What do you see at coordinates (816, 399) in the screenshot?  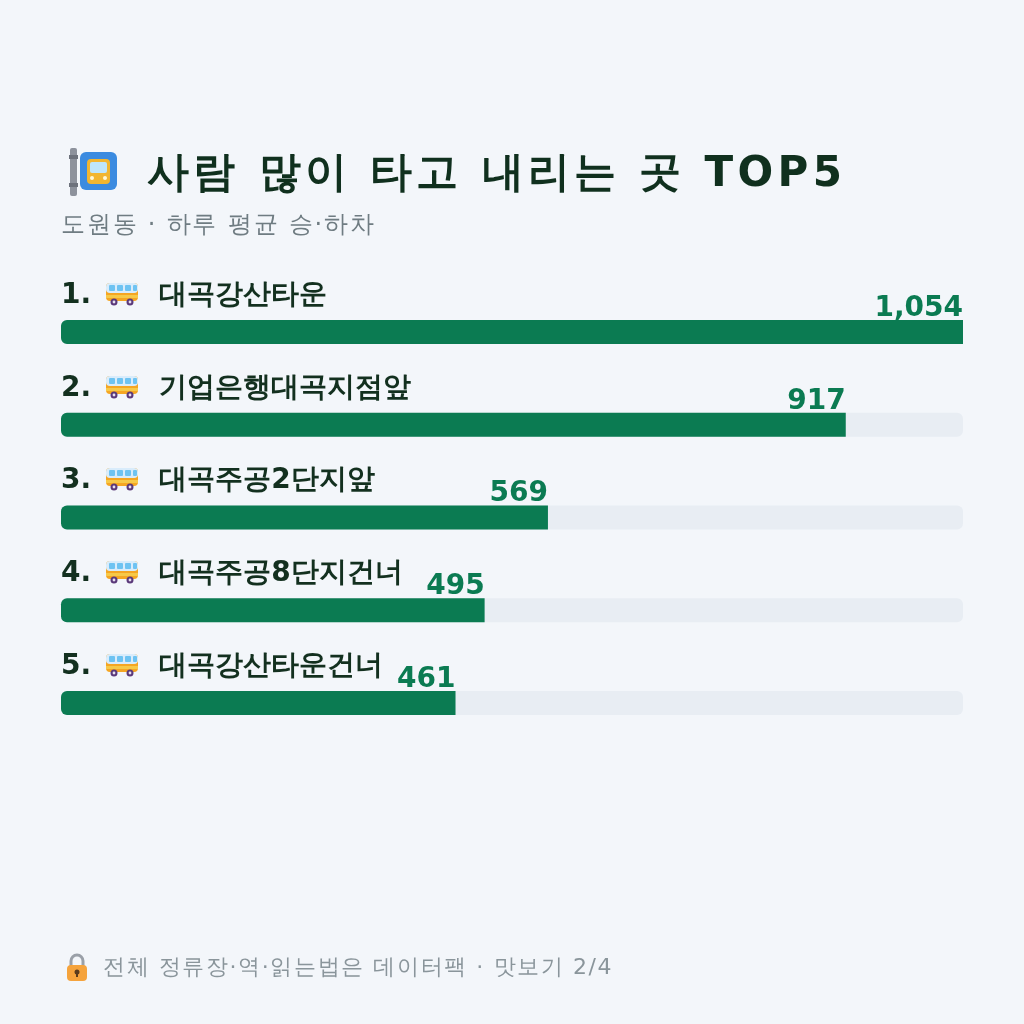 I see `data-label: 917` at bounding box center [816, 399].